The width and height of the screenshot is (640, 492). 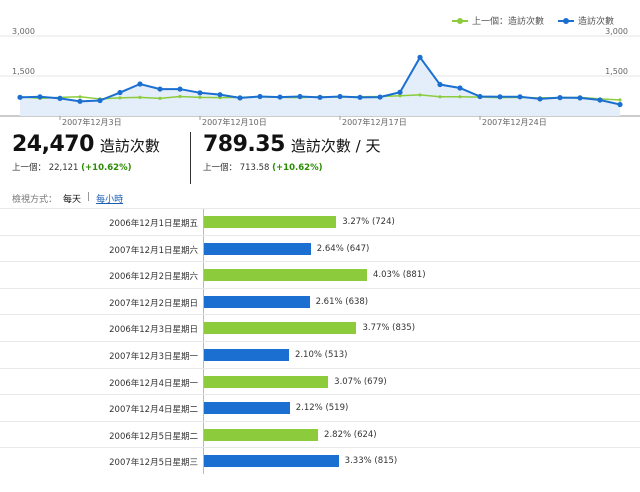 I want to click on stat-prev-value: 22,121, so click(x=63, y=168).